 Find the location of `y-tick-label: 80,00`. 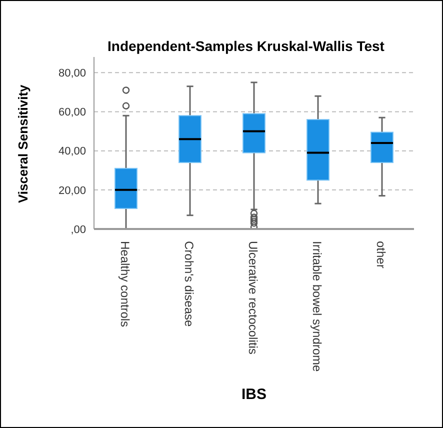

y-tick-label: 80,00 is located at coordinates (72, 74).